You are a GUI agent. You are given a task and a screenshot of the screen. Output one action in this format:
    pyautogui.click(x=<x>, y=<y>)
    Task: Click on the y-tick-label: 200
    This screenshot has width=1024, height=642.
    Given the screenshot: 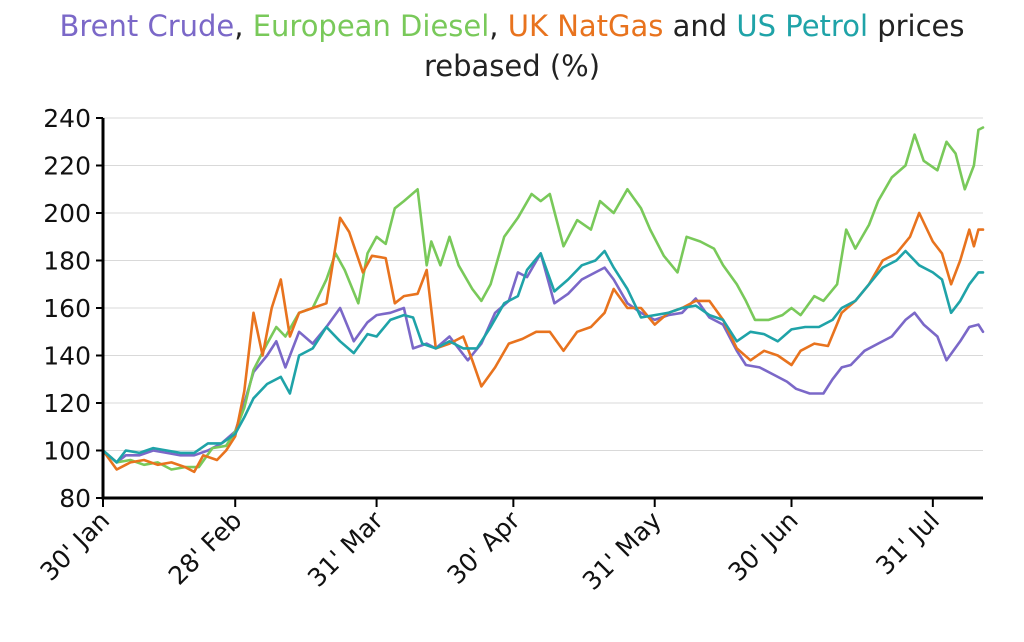 What is the action you would take?
    pyautogui.click(x=67, y=213)
    